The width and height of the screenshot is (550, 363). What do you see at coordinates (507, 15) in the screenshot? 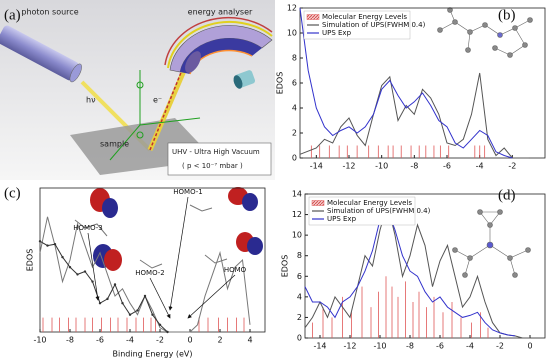
I see `panel-label: (b)` at bounding box center [507, 15].